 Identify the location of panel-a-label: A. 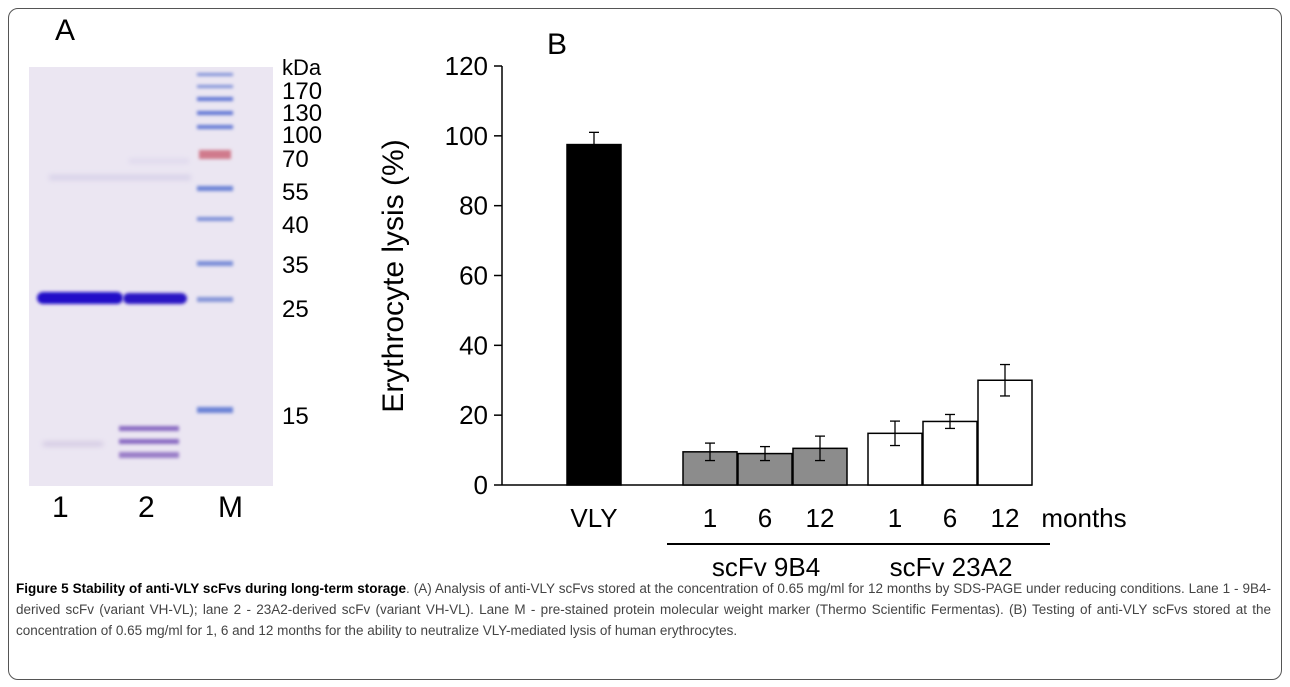
(65, 30).